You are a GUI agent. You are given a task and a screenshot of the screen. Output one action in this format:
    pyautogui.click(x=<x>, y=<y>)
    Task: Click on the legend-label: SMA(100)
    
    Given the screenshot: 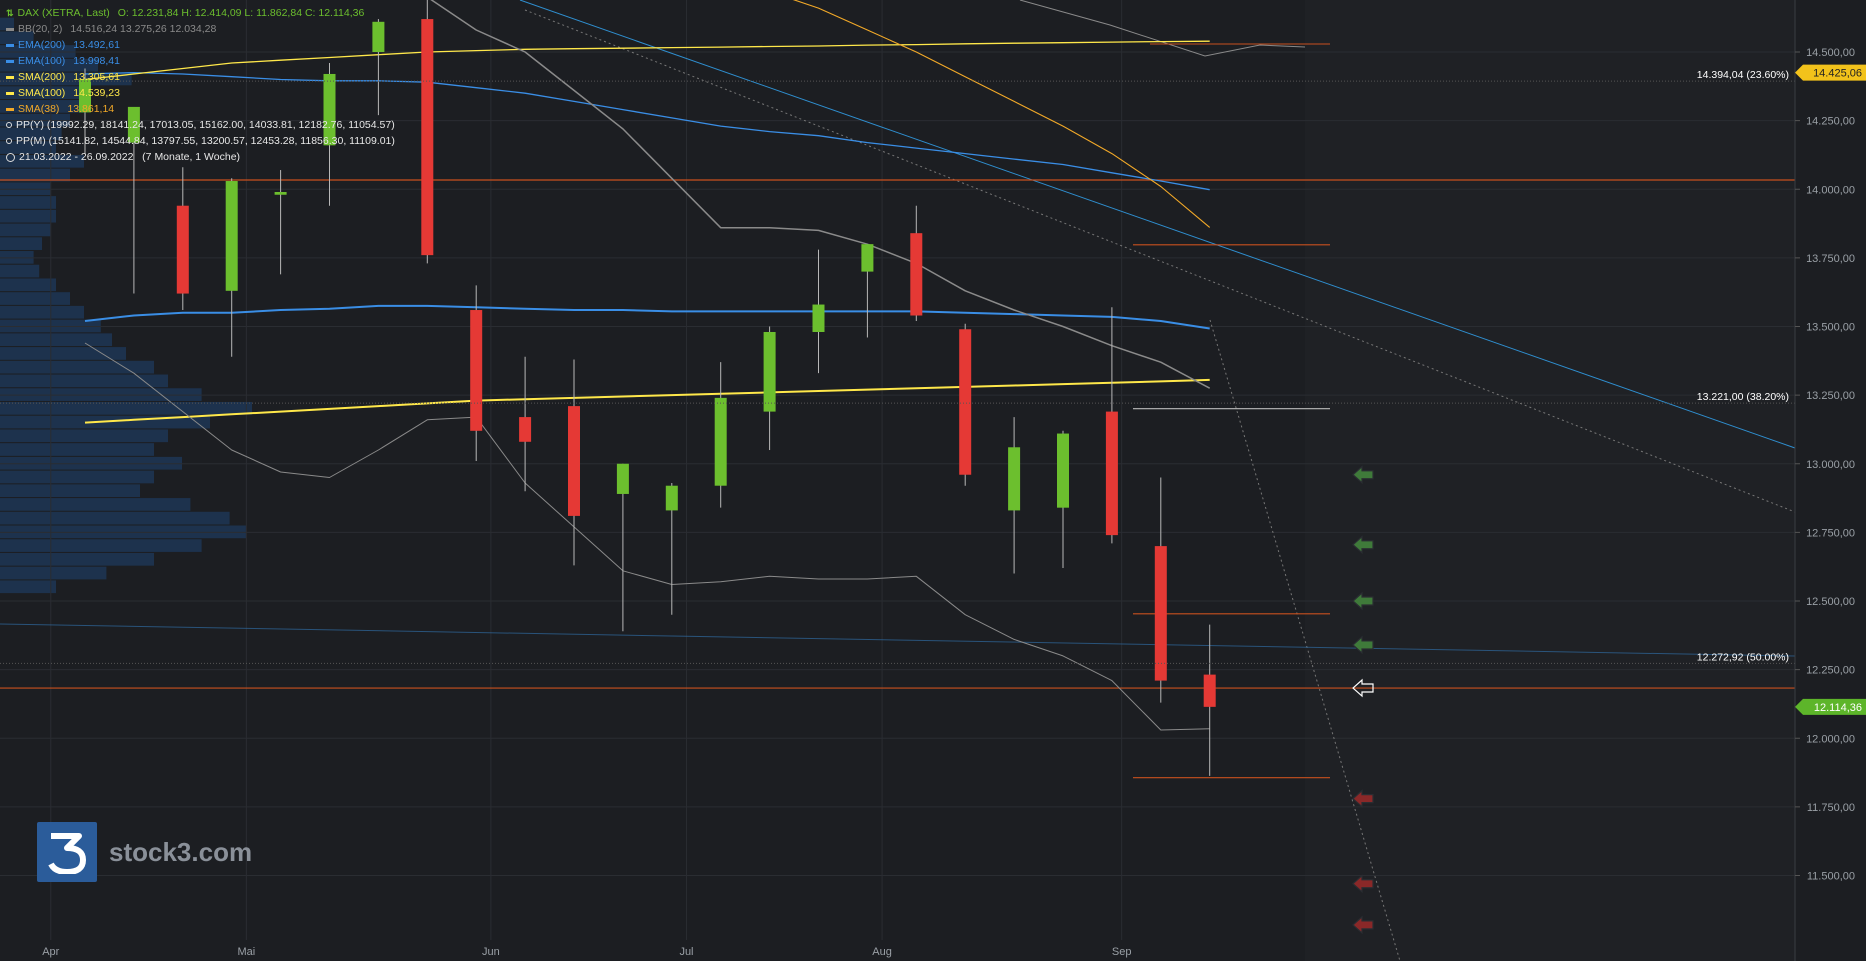 What is the action you would take?
    pyautogui.click(x=42, y=93)
    